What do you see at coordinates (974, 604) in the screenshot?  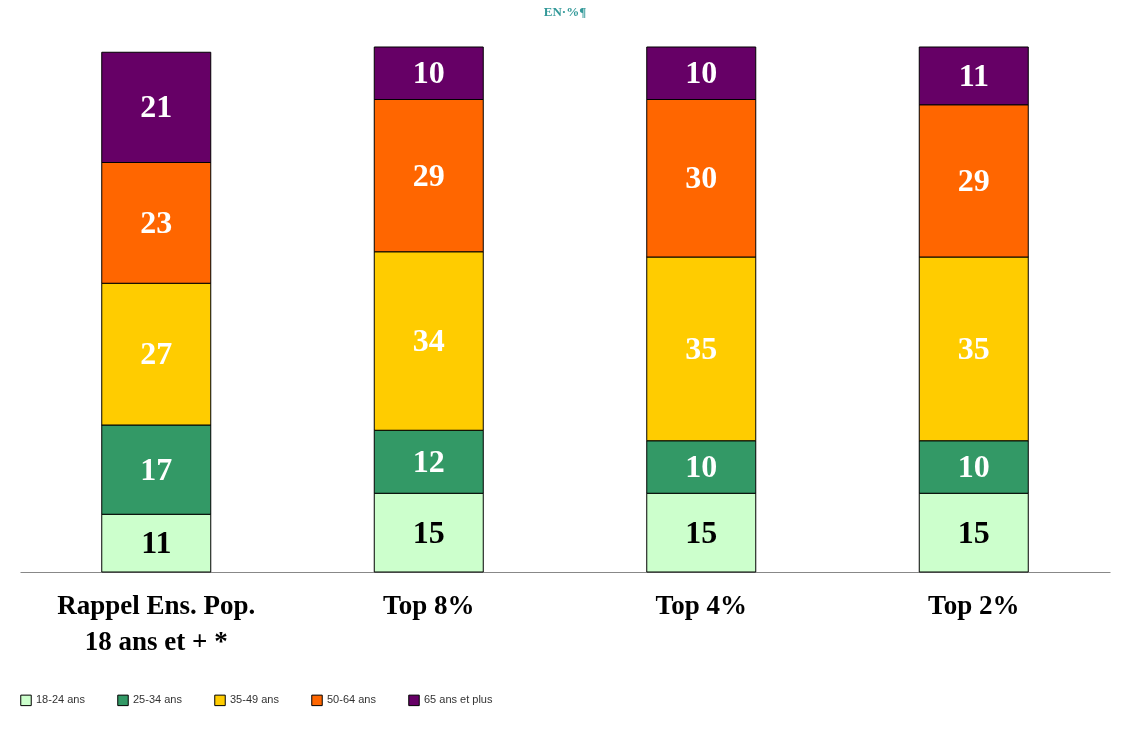 I see `x-tick-label: Top 2%` at bounding box center [974, 604].